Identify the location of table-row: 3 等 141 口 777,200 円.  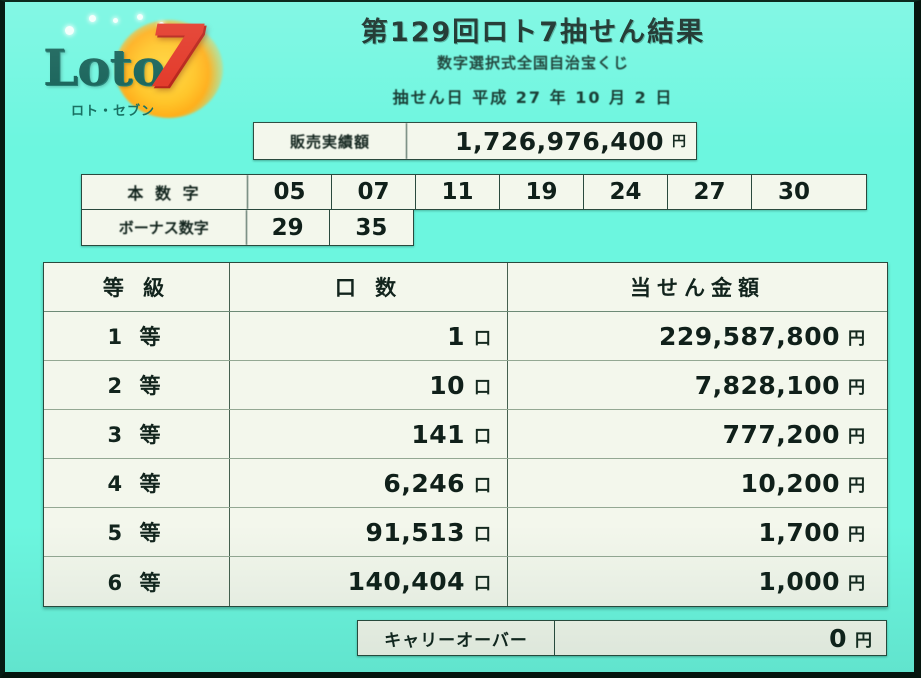
(465, 434).